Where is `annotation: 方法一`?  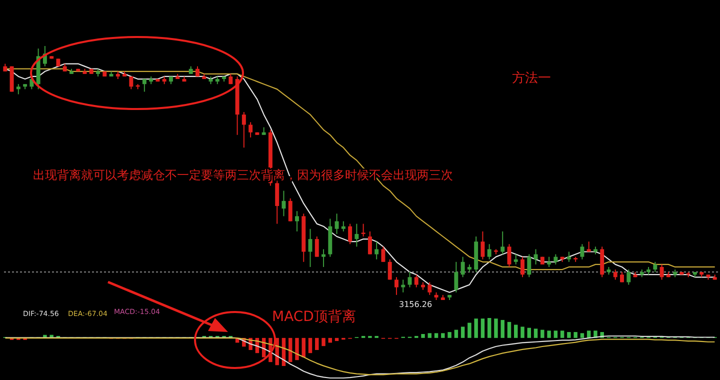
annotation: 方法一 is located at coordinates (531, 78).